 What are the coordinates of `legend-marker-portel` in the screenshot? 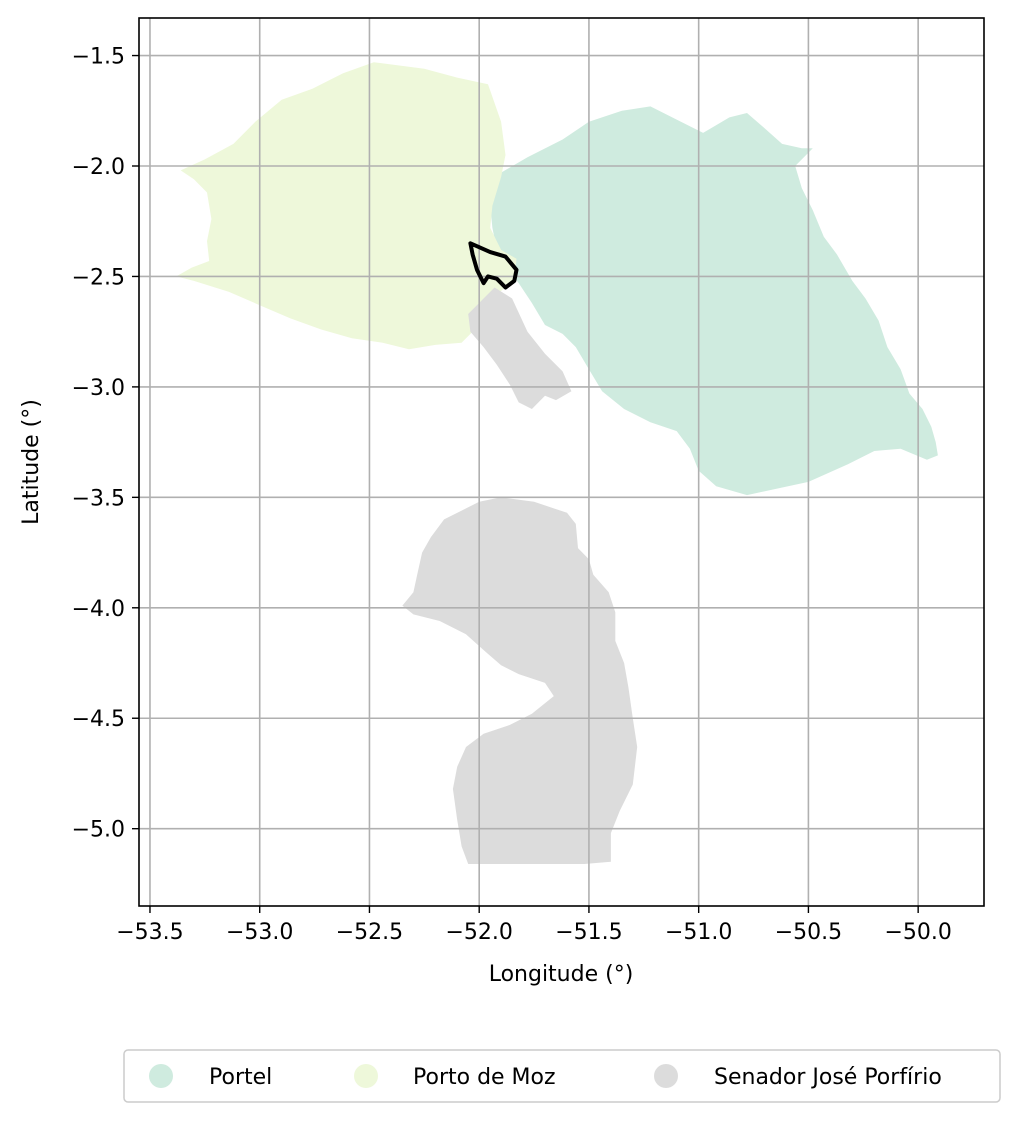 It's located at (161, 1076).